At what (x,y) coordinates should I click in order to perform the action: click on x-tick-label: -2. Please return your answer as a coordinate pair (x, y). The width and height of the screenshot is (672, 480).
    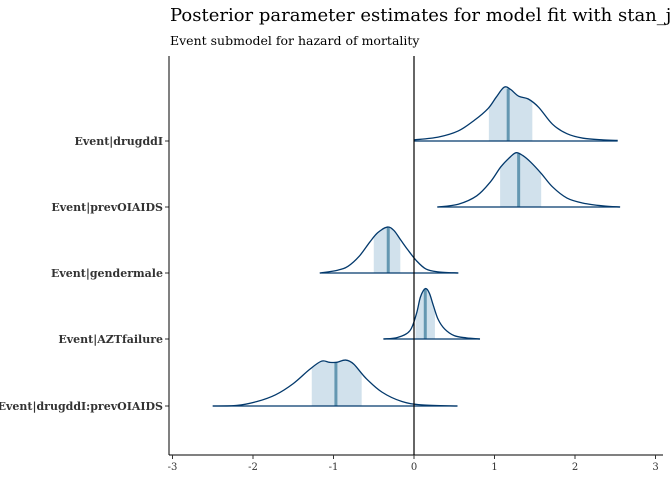
    Looking at the image, I should click on (253, 467).